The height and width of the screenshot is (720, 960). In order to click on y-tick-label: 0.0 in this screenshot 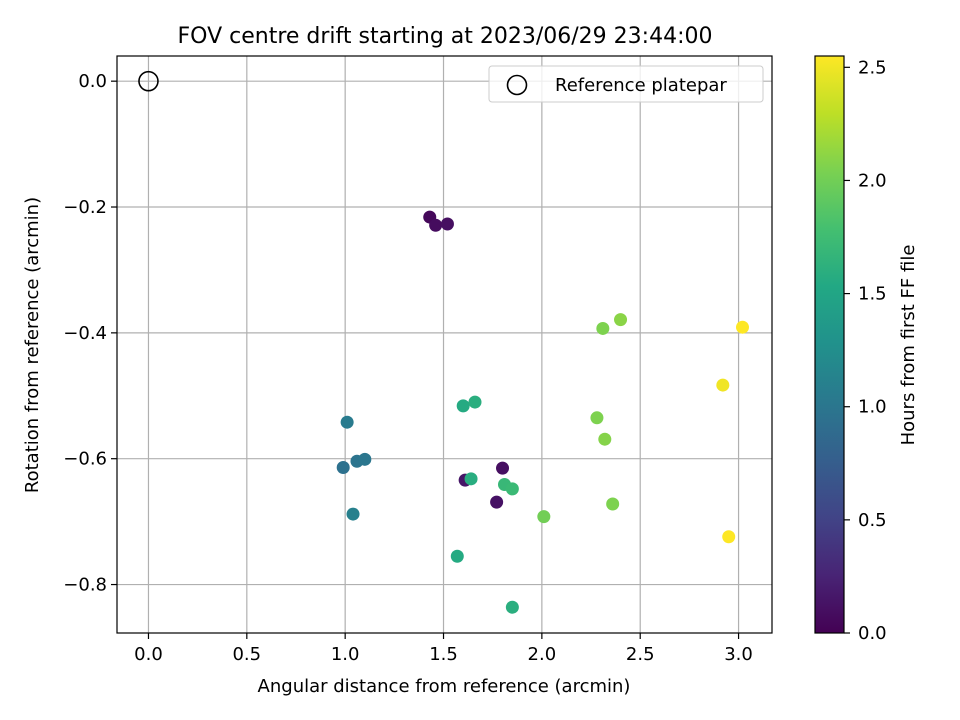, I will do `click(92, 81)`.